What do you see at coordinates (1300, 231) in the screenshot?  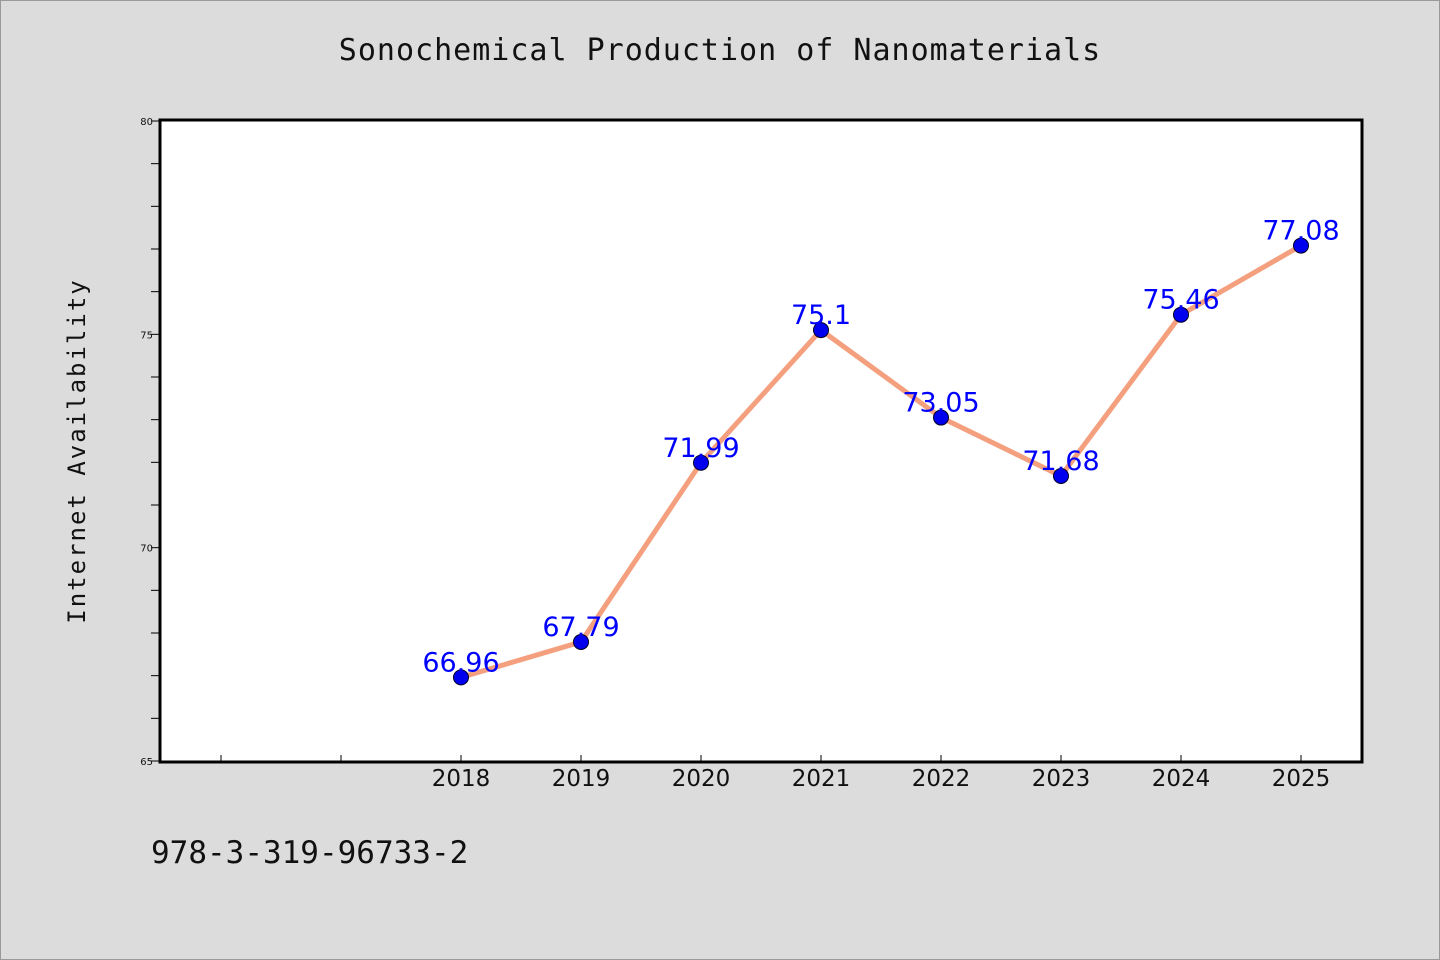 I see `data-label: 77.08` at bounding box center [1300, 231].